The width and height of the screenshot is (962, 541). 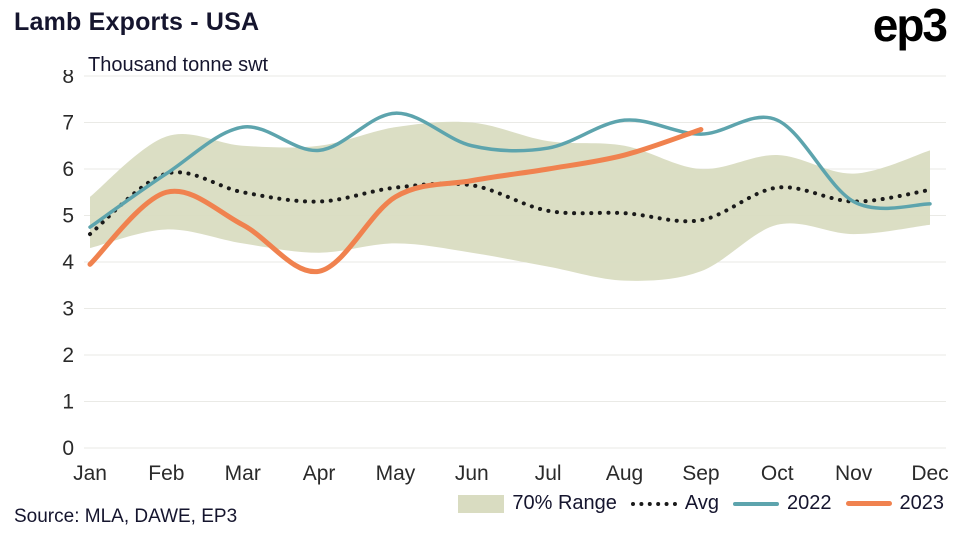 What do you see at coordinates (178, 65) in the screenshot?
I see `chart-unit-subtitle: Thousand tonne swt` at bounding box center [178, 65].